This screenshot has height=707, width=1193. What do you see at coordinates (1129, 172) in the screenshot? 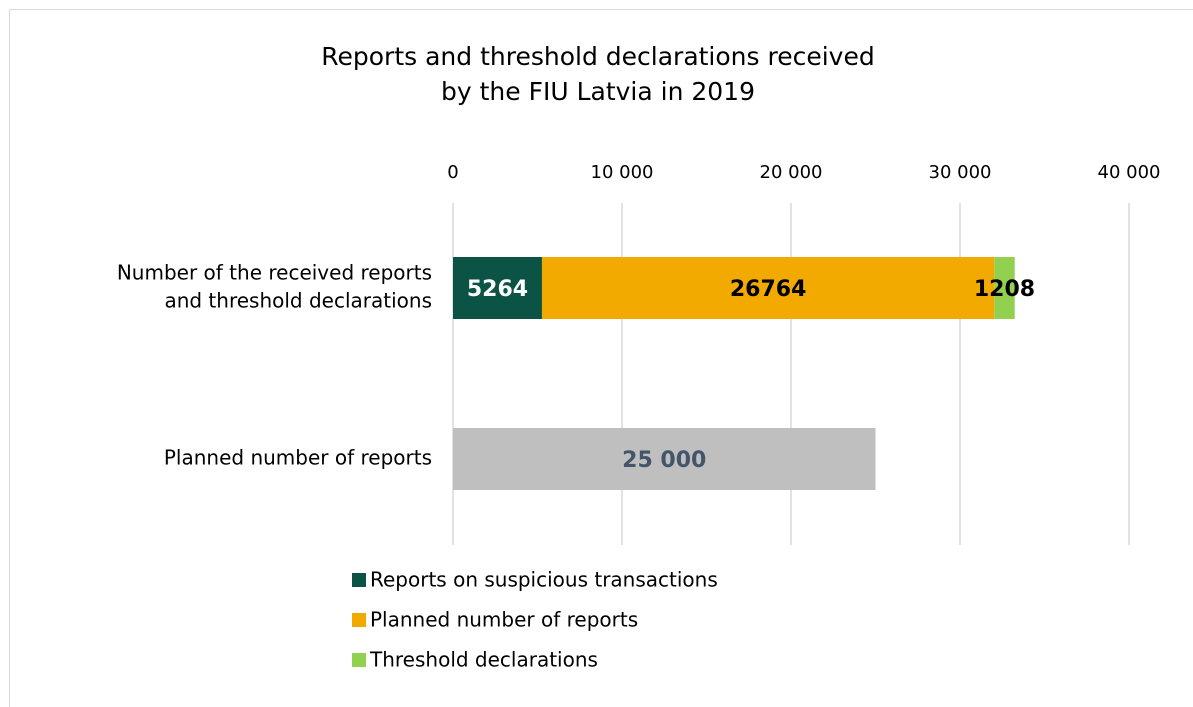
I see `x-tick-label: 40 000` at bounding box center [1129, 172].